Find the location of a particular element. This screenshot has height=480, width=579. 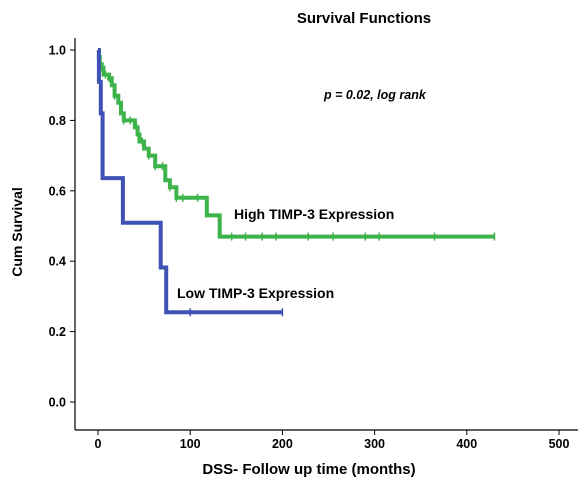

series-label-low: Low TIMP-3 Expression is located at coordinates (255, 293).